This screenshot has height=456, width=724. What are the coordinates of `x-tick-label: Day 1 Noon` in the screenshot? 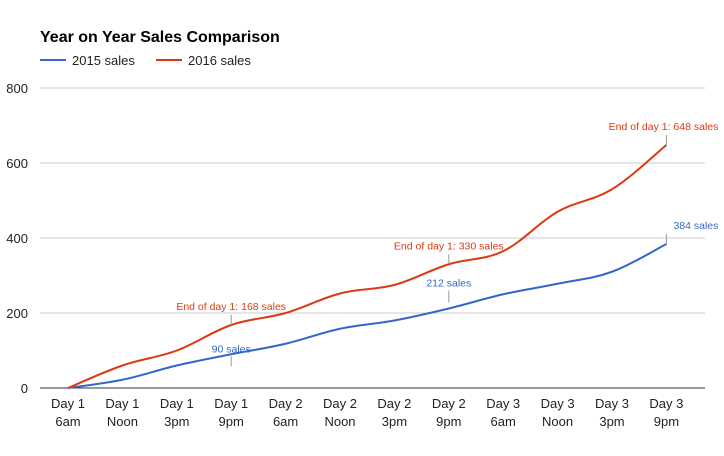 It's located at (122, 412).